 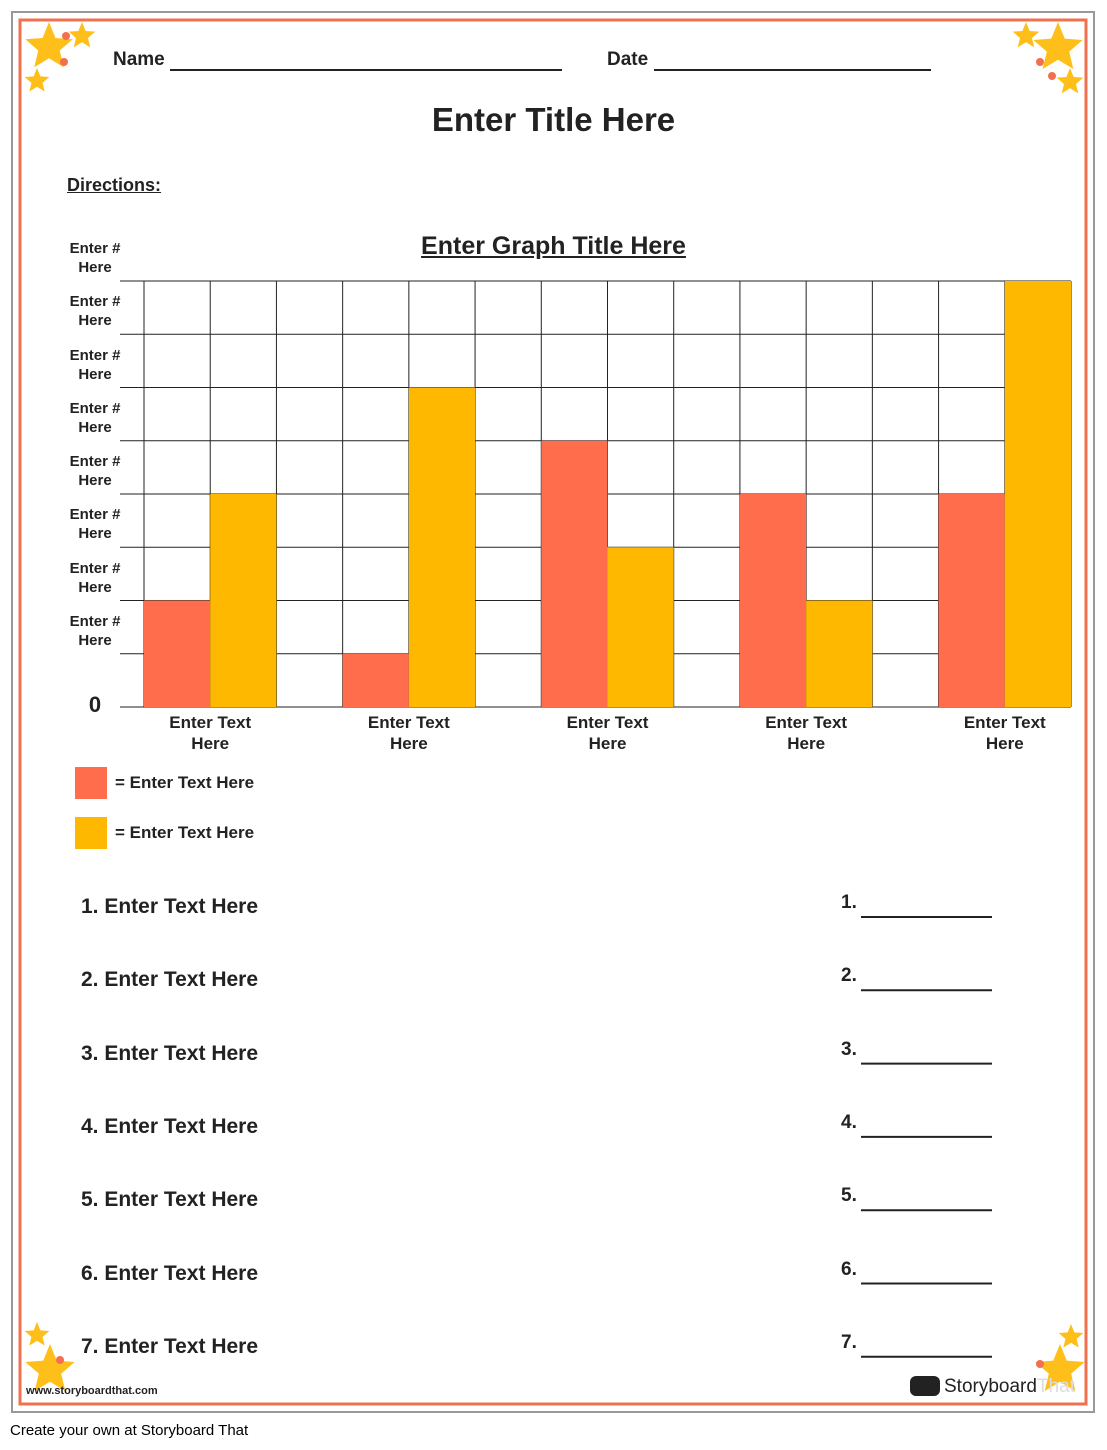 What do you see at coordinates (170, 980) in the screenshot?
I see `question: 2. Enter Text Here` at bounding box center [170, 980].